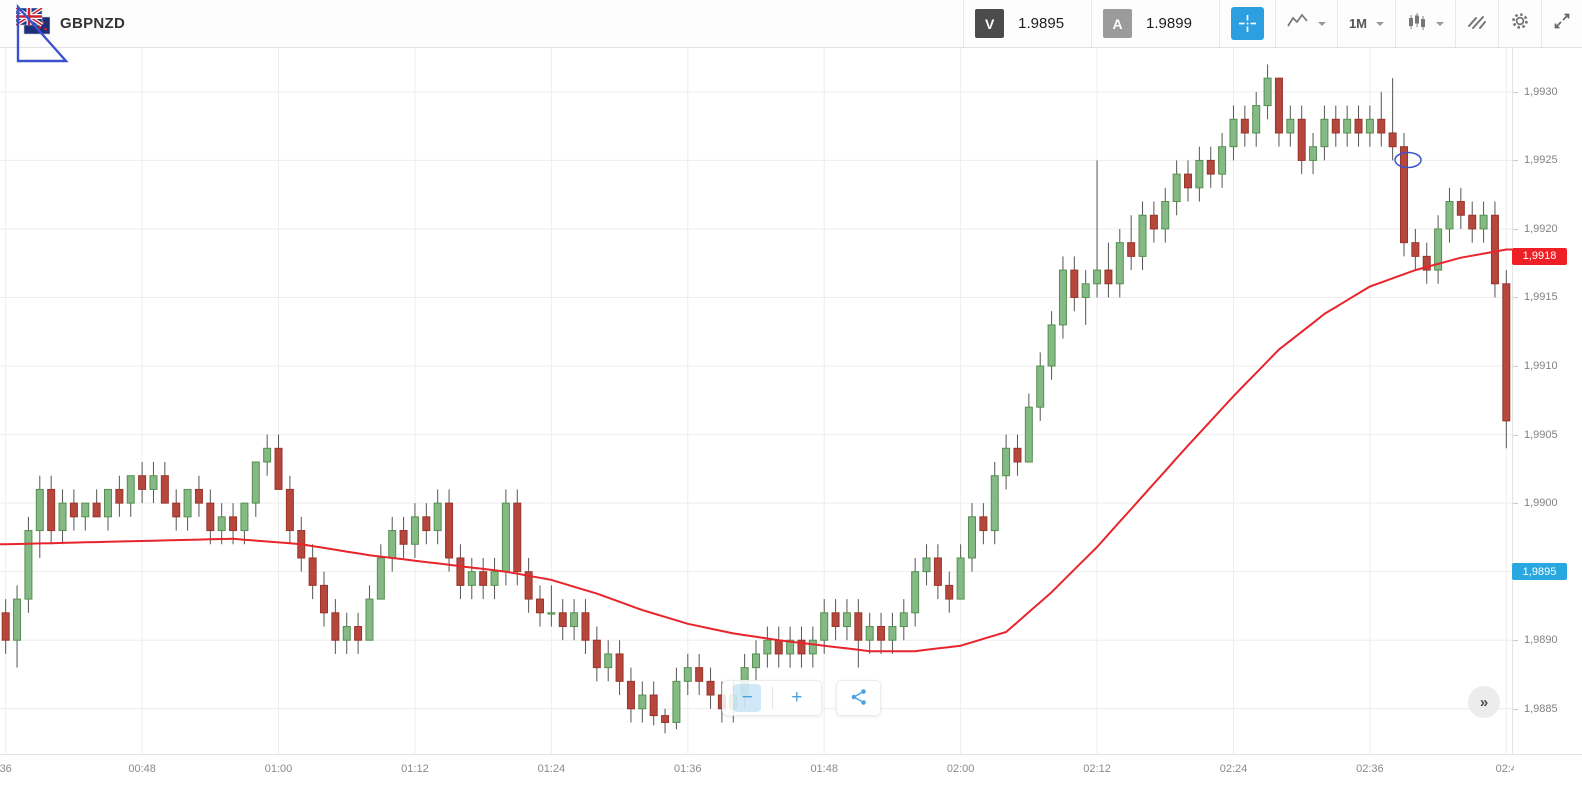 The width and height of the screenshot is (1582, 792). I want to click on time-axis-label: 02:36, so click(1370, 769).